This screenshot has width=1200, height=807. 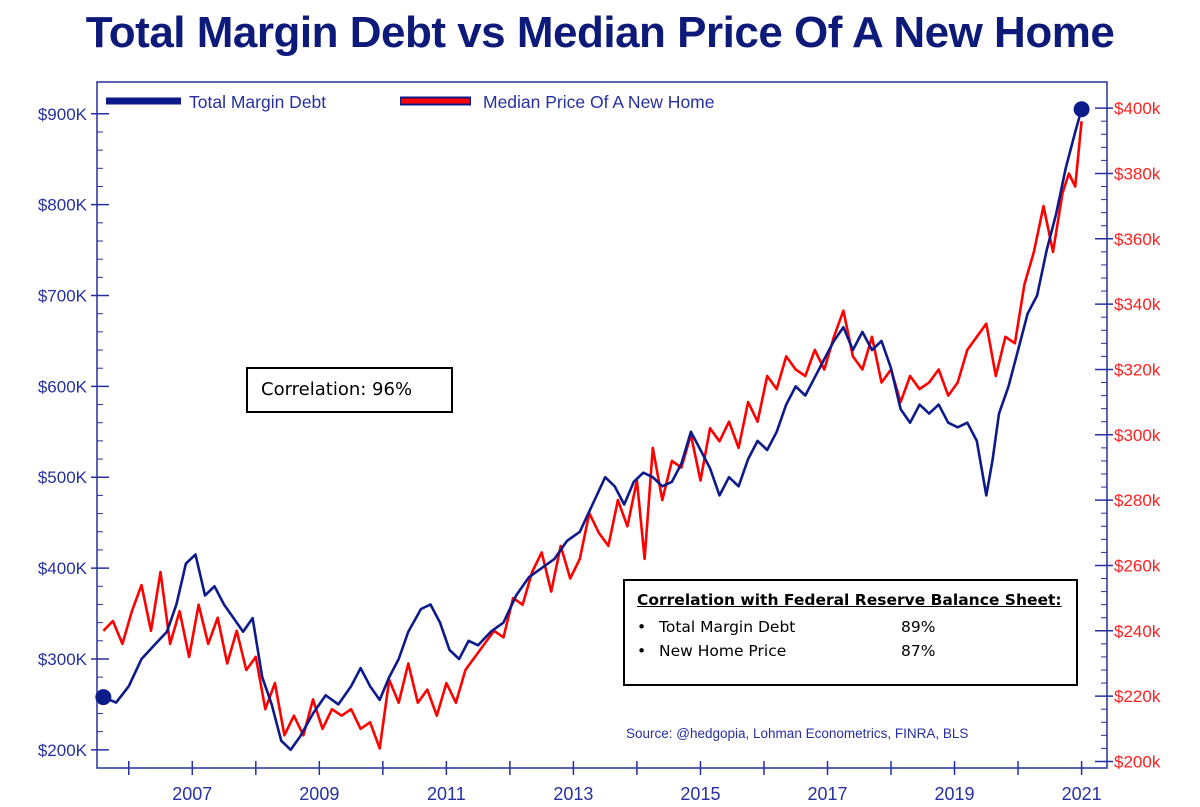 I want to click on left-y-axis: $200K $300K $400K $500K $600K $700K $800K $900K, so click(x=73, y=432).